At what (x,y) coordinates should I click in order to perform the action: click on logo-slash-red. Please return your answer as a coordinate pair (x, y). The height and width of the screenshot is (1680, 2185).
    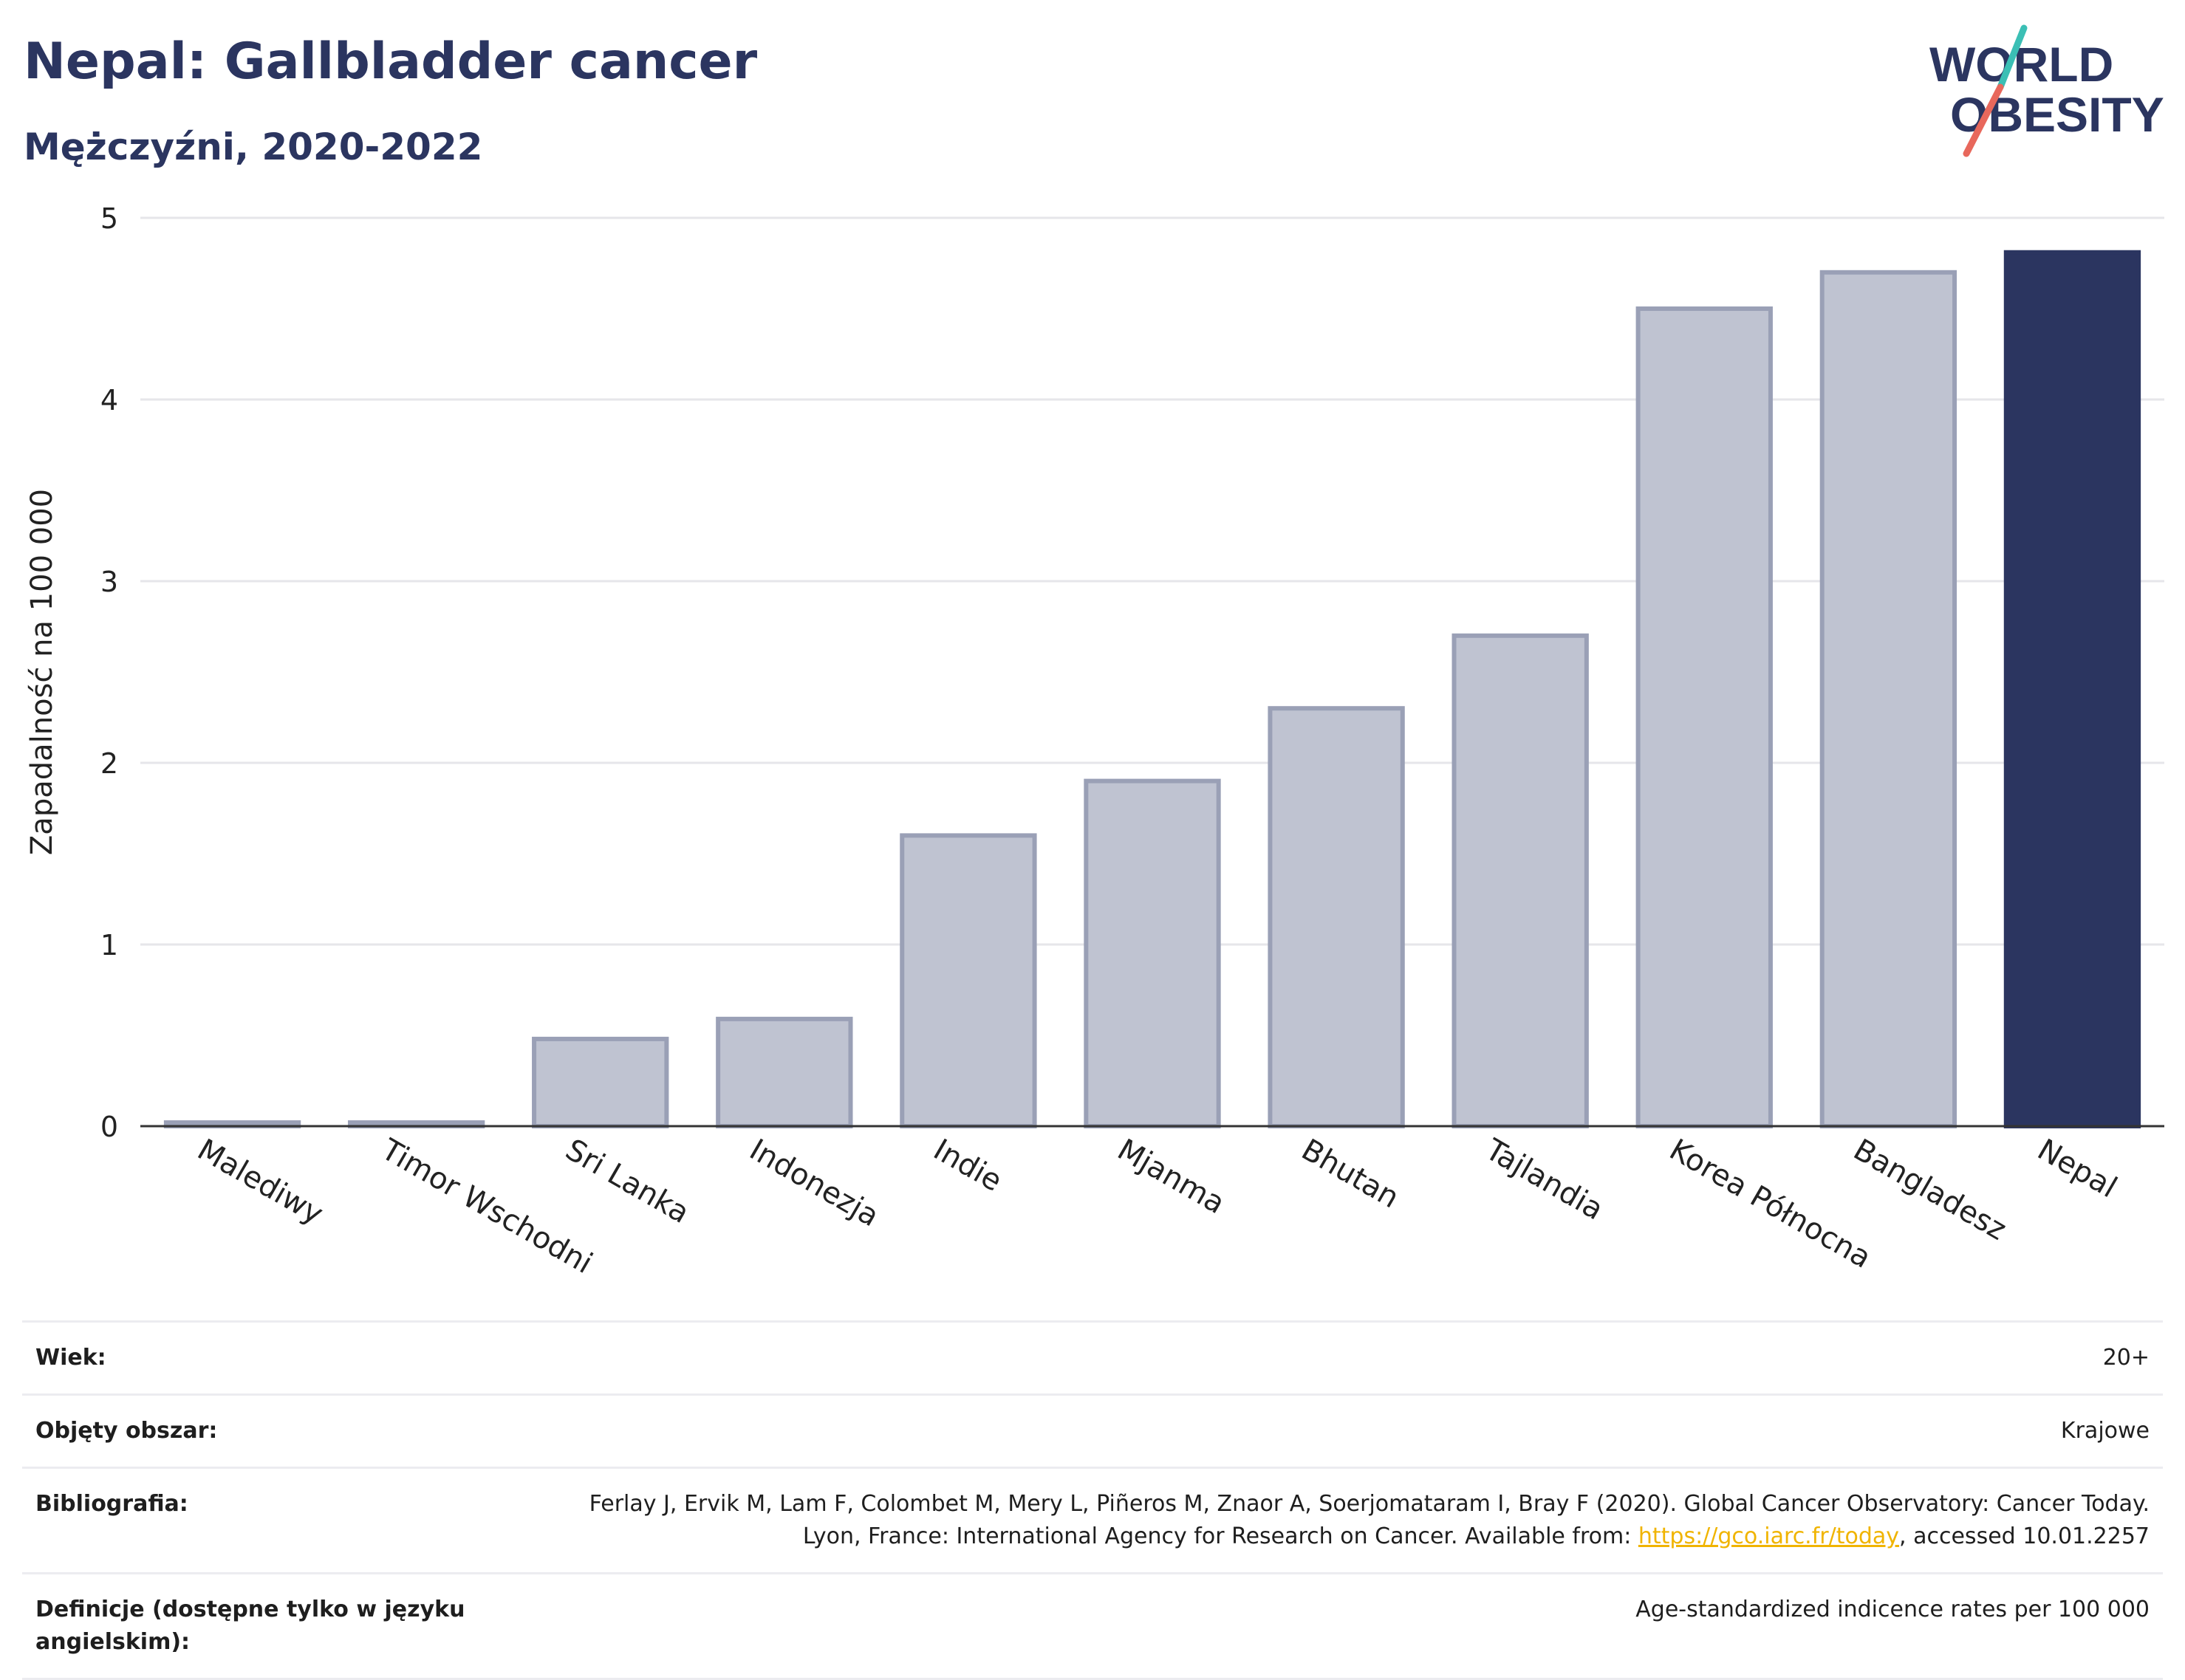
    Looking at the image, I should click on (1983, 120).